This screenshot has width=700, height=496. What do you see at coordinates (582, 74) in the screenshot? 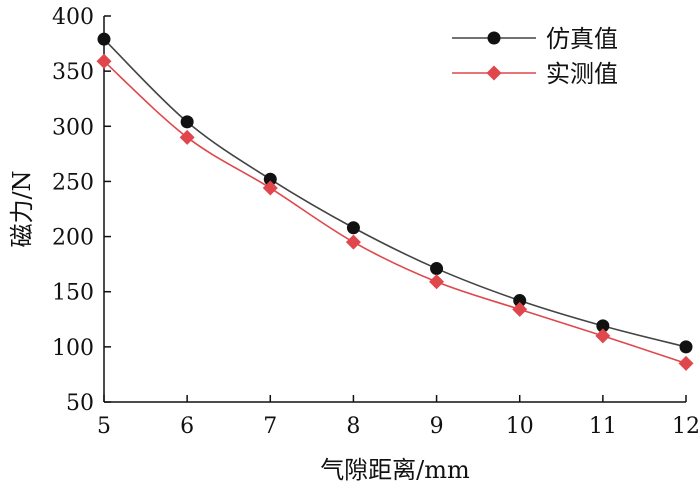
I see `legend-label: 实测值` at bounding box center [582, 74].